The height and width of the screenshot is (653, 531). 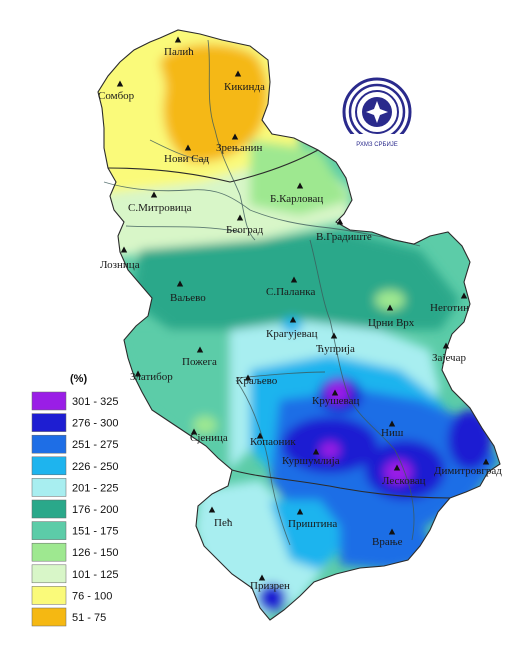 I want to click on city-zlatibor: Златибор, so click(x=151, y=376).